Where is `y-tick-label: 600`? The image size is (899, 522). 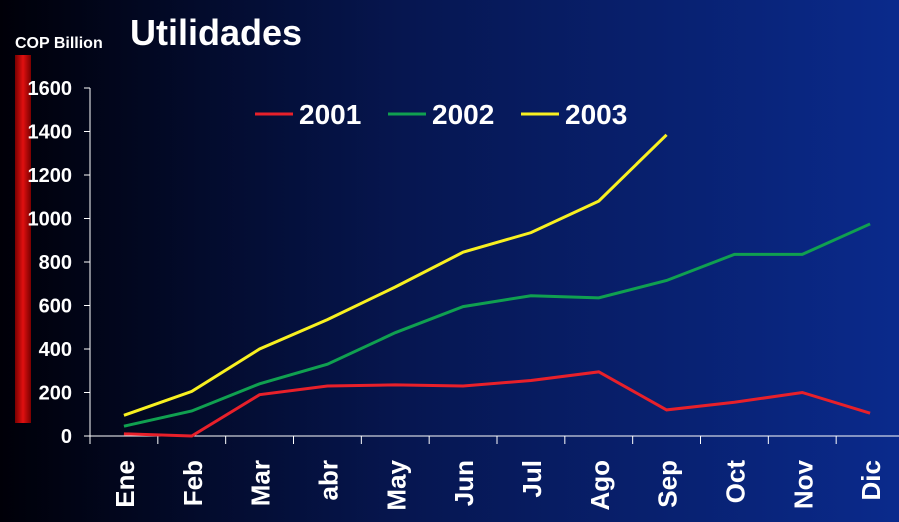
y-tick-label: 600 is located at coordinates (55, 307).